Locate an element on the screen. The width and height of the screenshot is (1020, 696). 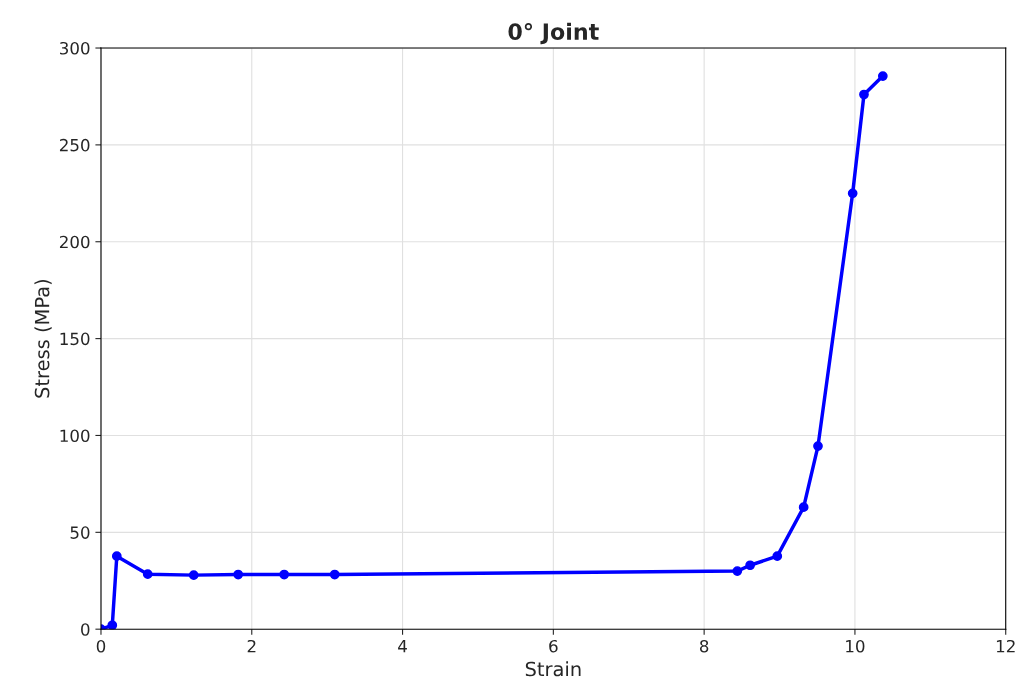
x-tick-label: 6 is located at coordinates (553, 646).